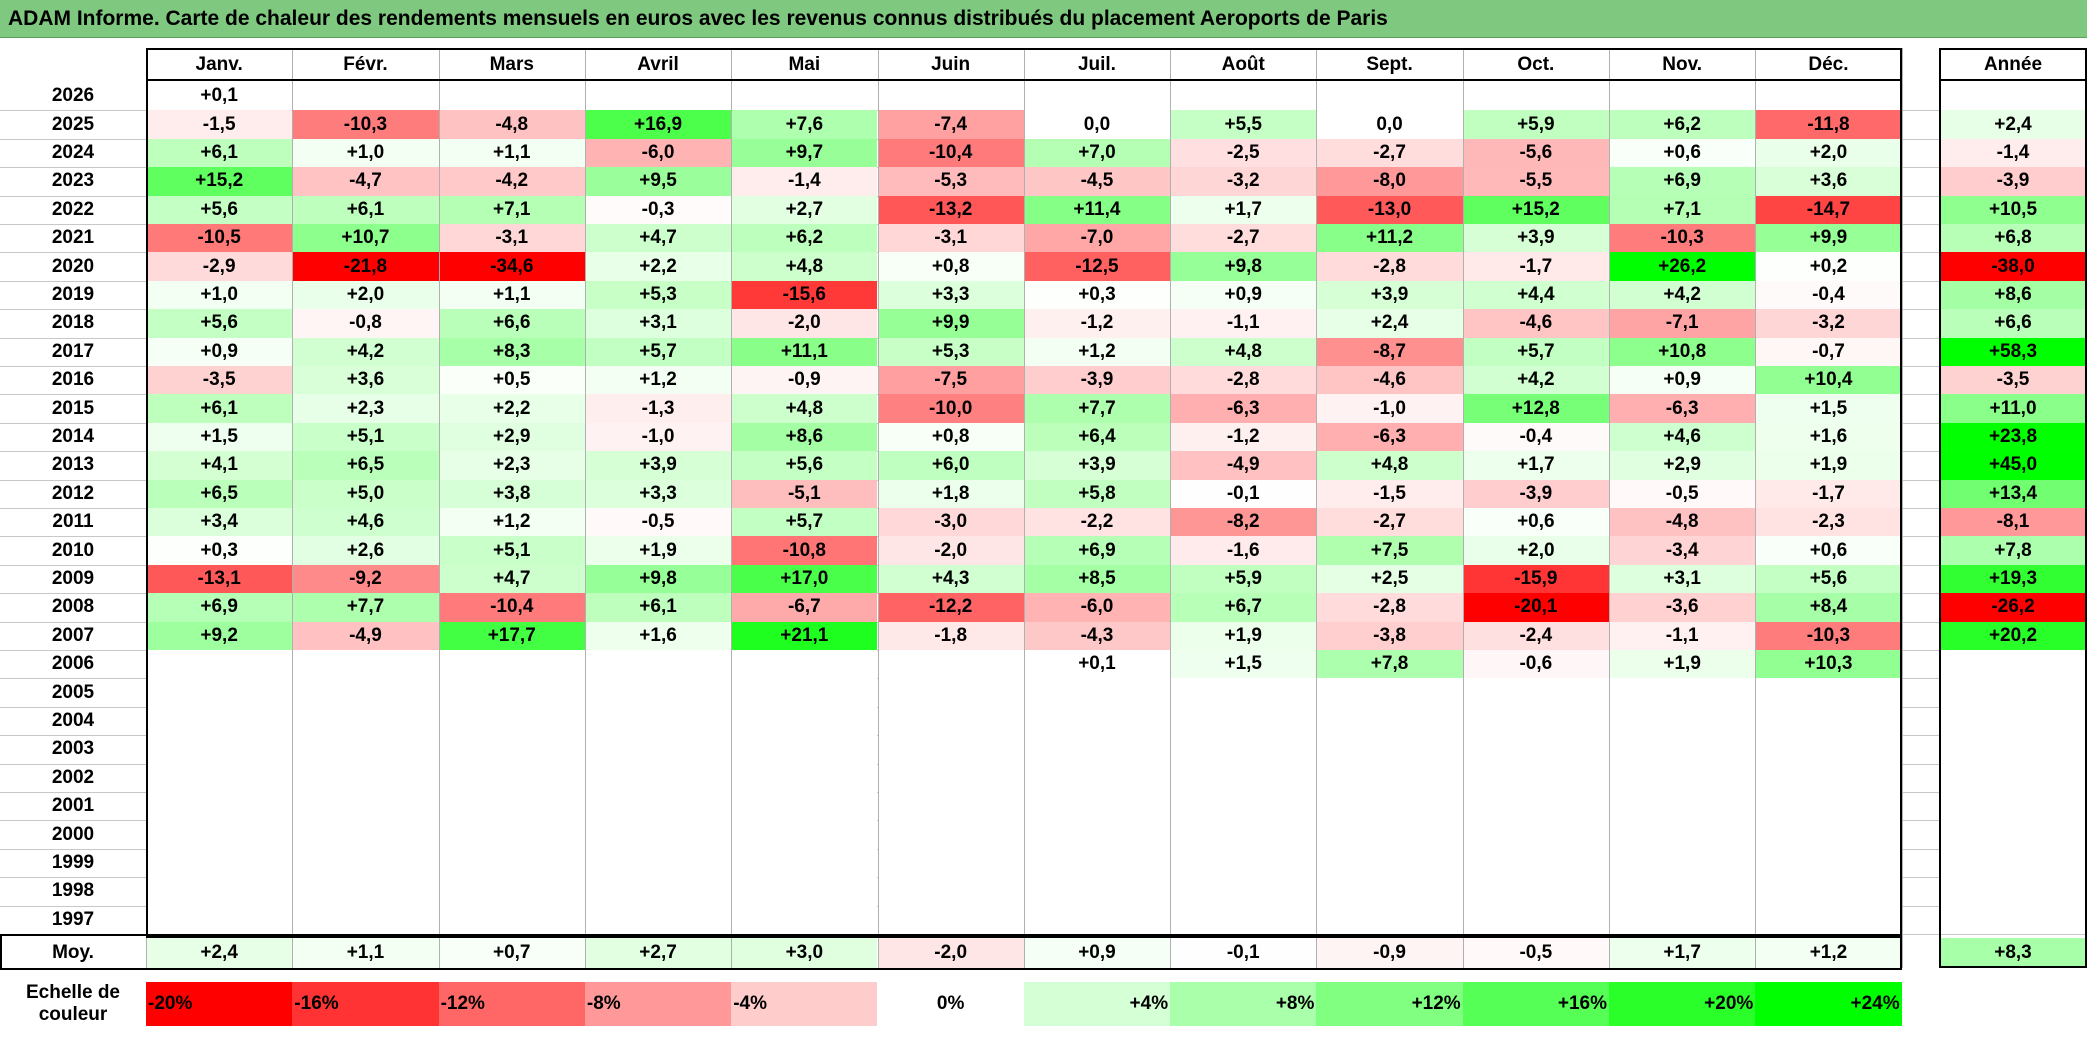 This screenshot has width=2087, height=1037. What do you see at coordinates (1243, 607) in the screenshot?
I see `heatmap-cell: +6,7` at bounding box center [1243, 607].